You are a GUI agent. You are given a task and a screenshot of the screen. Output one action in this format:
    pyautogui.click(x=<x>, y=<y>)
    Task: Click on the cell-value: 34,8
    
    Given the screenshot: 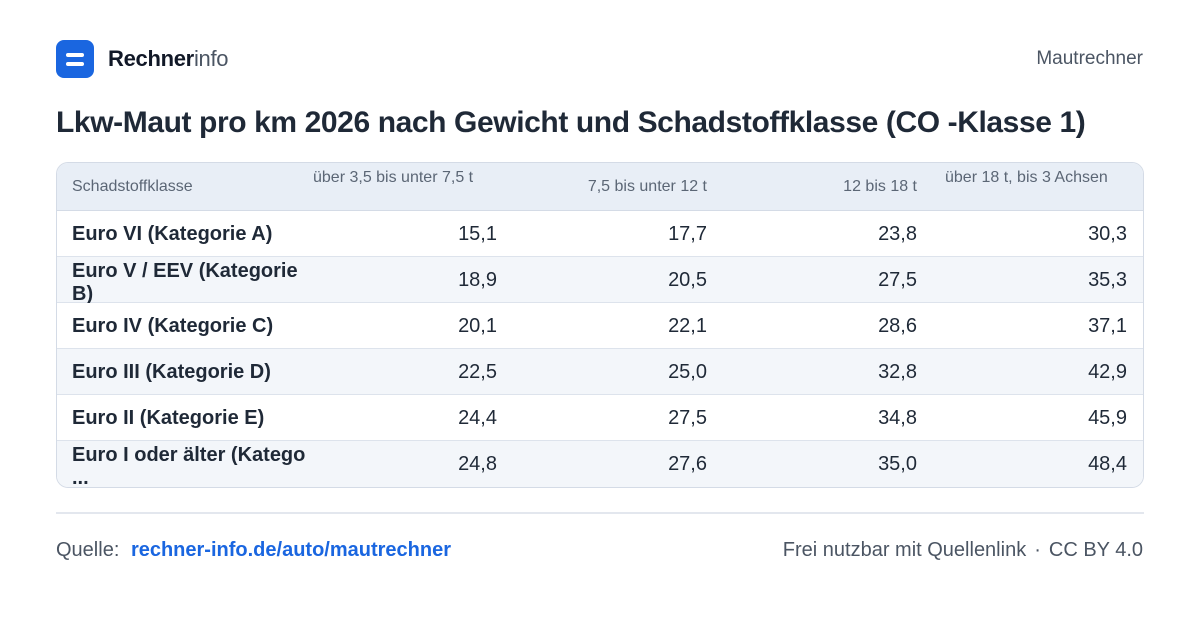 What is the action you would take?
    pyautogui.click(x=897, y=417)
    